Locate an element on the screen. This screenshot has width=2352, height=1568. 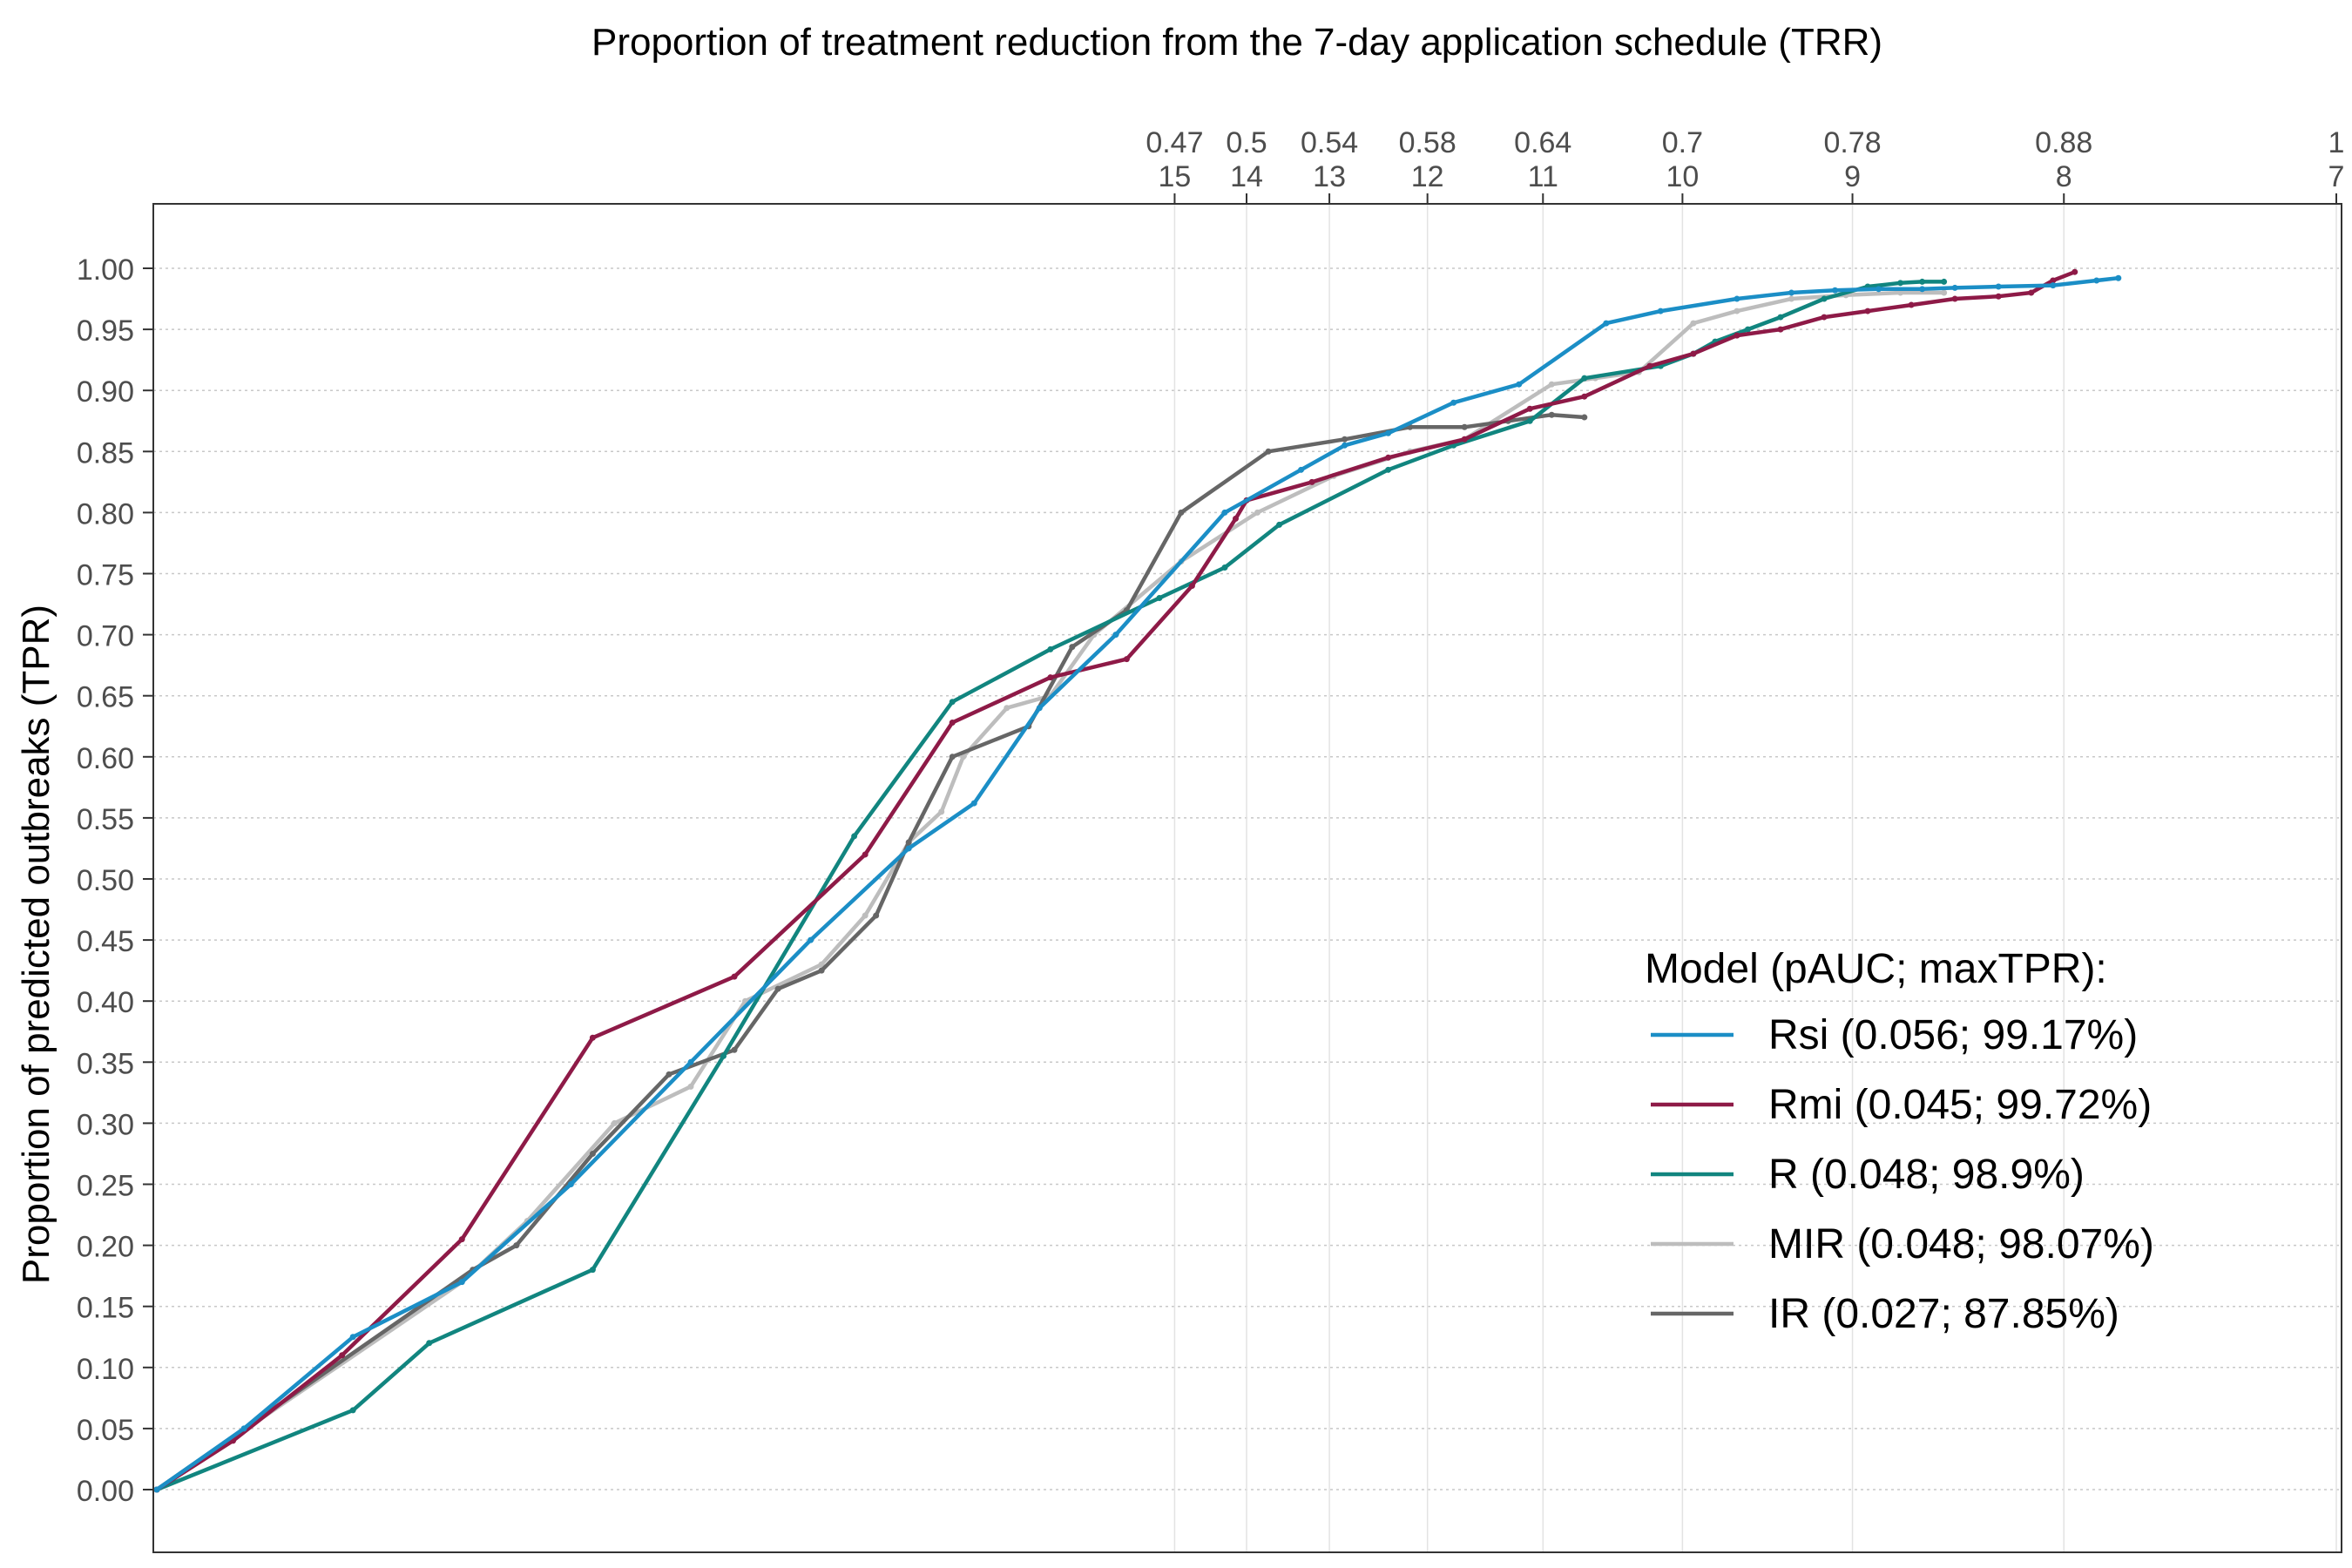
y-tick-label: 0.85 is located at coordinates (106, 453).